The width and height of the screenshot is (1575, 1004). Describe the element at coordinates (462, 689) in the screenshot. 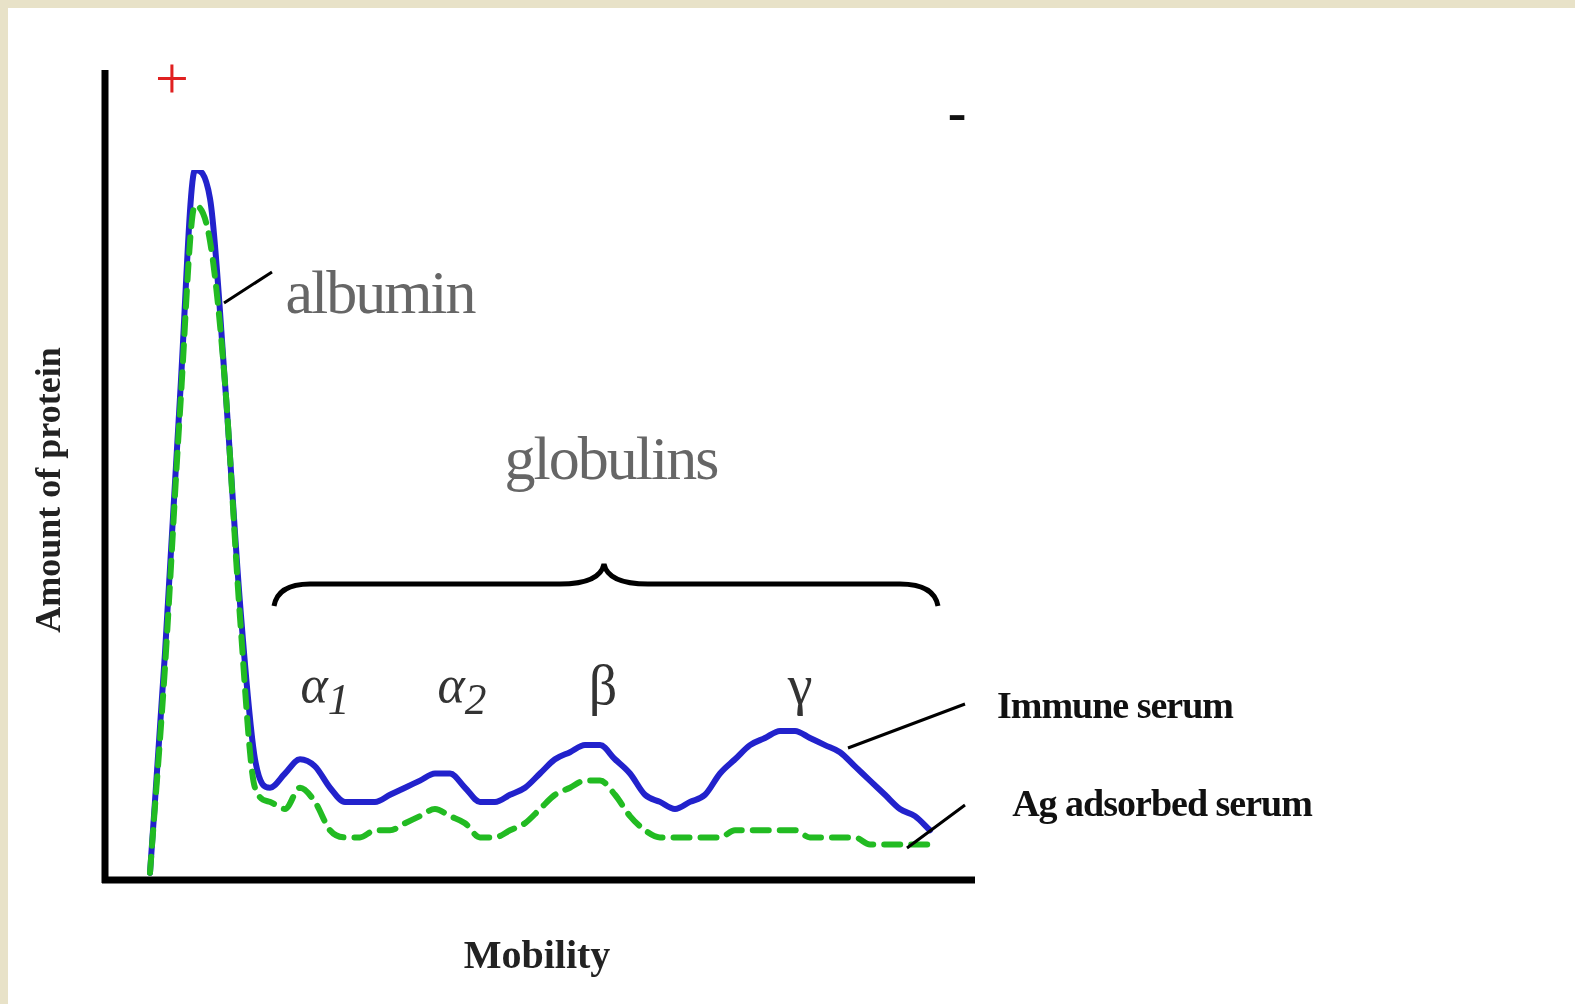

I see `annotation: α$_{2}$` at that location.